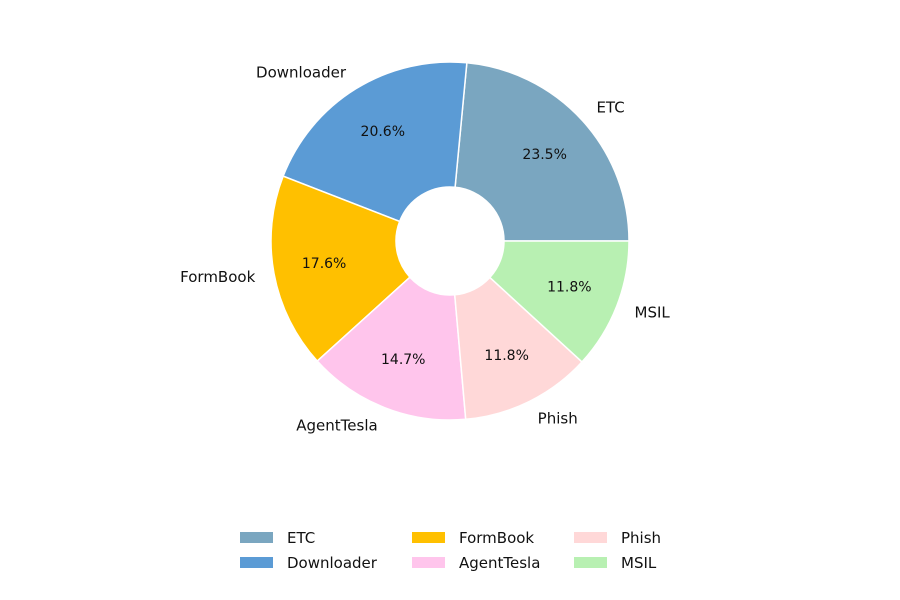  Describe the element at coordinates (375, 142) in the screenshot. I see `slice-downloader` at that location.